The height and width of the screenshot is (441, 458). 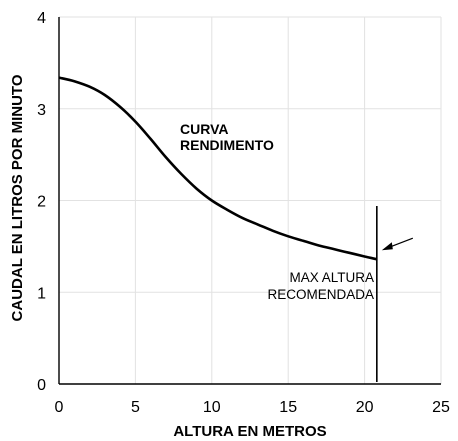 I want to click on x-axis-title: ALTURA EN METROS, so click(x=249, y=431).